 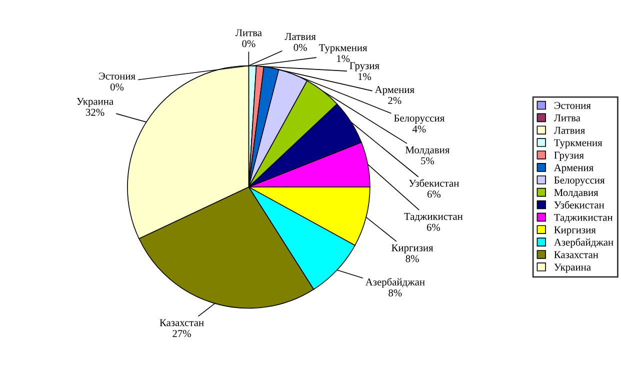 I want to click on legend-label: Таджикистан, so click(x=583, y=218).